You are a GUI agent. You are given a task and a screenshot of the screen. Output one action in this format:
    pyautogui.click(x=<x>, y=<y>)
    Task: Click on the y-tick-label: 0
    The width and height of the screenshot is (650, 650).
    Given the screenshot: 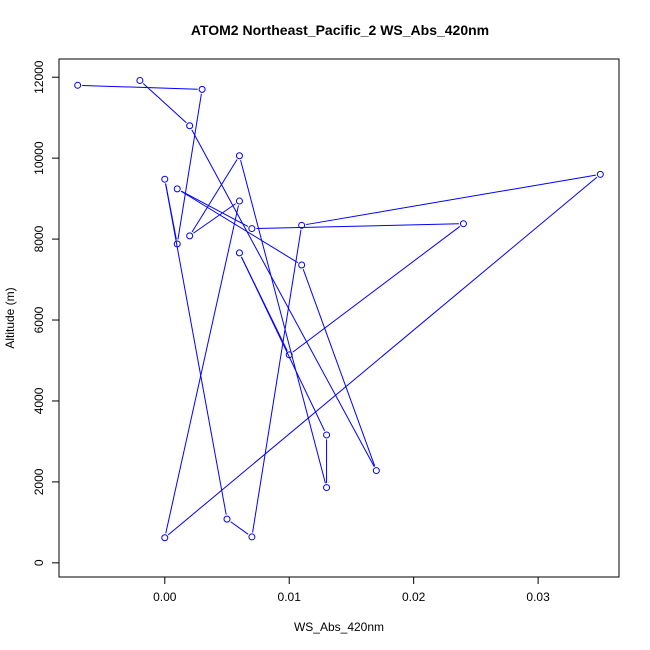 What is the action you would take?
    pyautogui.click(x=39, y=562)
    